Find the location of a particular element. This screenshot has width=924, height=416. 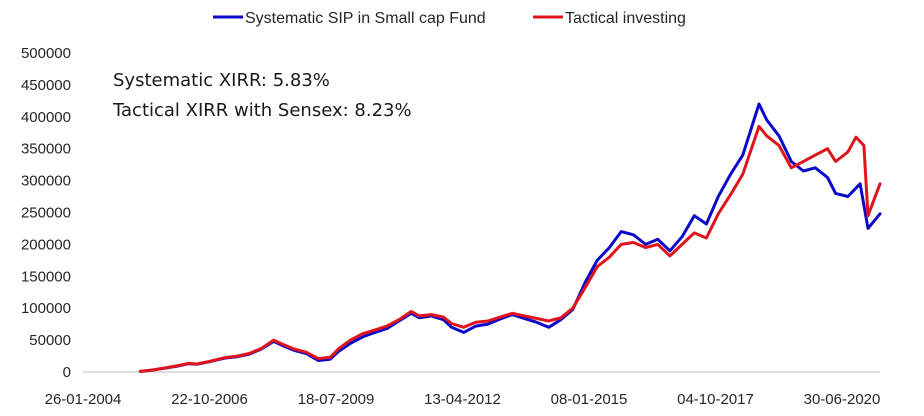

x-tick-label: 18-07-2009 is located at coordinates (336, 399).